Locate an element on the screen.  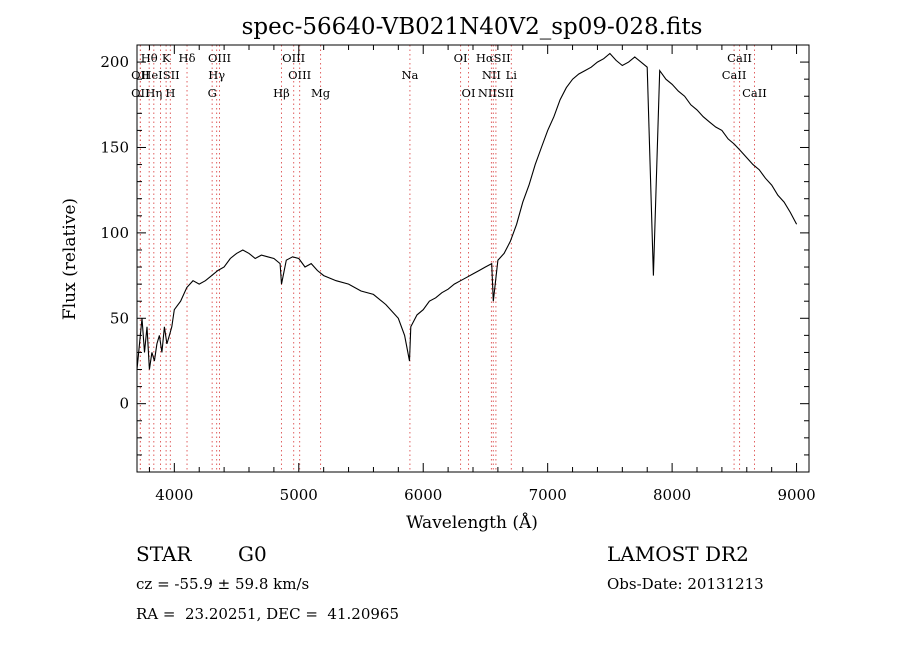
x-tick-label: 4000 is located at coordinates (174, 495).